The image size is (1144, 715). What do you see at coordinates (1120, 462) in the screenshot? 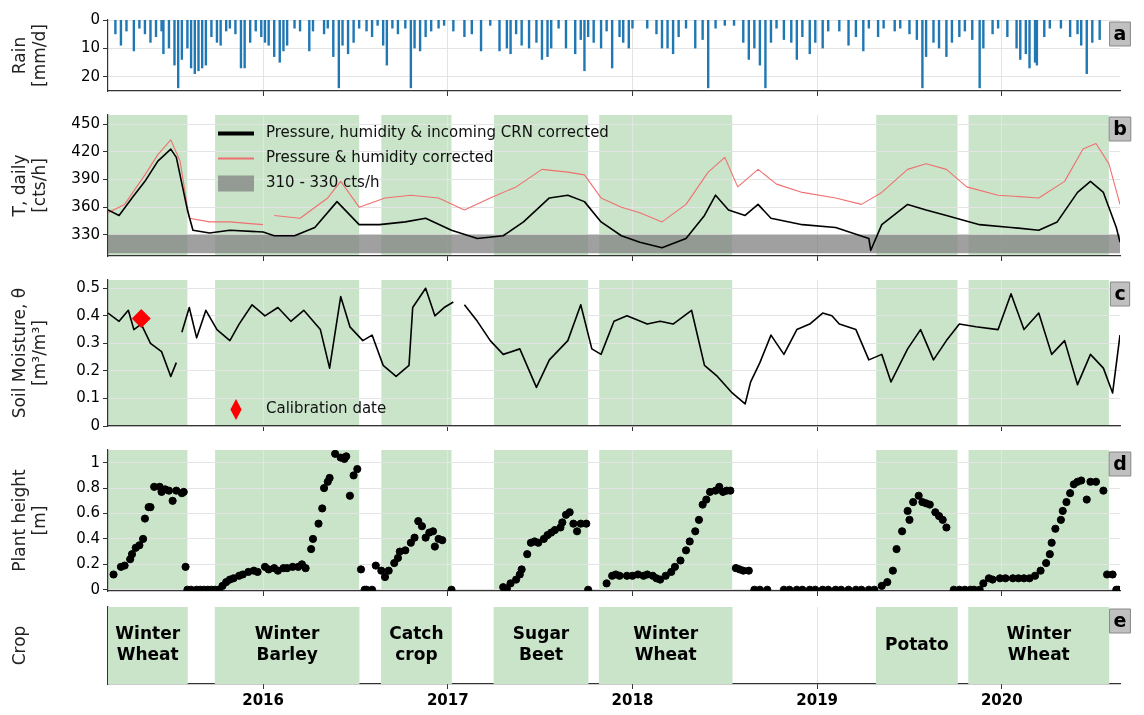
I see `annotation: d` at bounding box center [1120, 462].